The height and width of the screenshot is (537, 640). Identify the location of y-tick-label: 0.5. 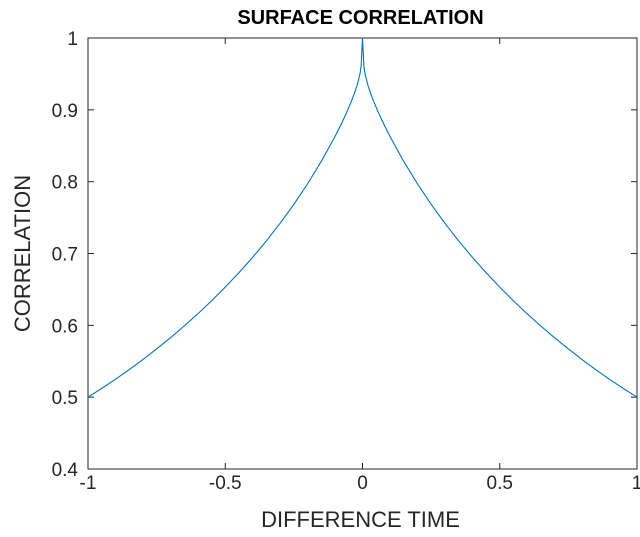
(65, 398).